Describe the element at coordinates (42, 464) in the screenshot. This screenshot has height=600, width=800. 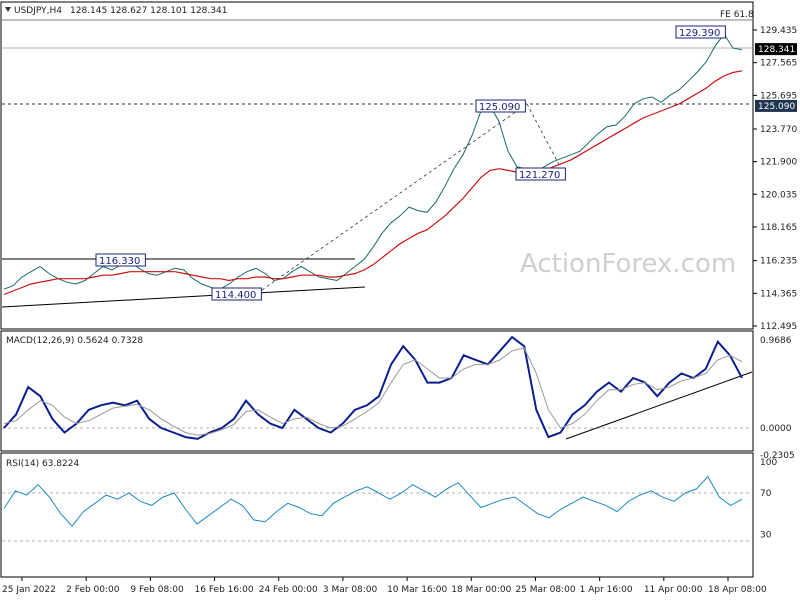
I see `rsi-title: RSI(14) 63.8224` at that location.